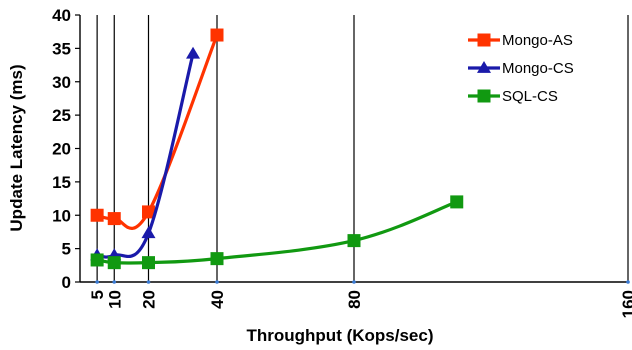 Image resolution: width=632 pixels, height=350 pixels. I want to click on legend-label-mongo-as: Mongo-AS, so click(537, 40).